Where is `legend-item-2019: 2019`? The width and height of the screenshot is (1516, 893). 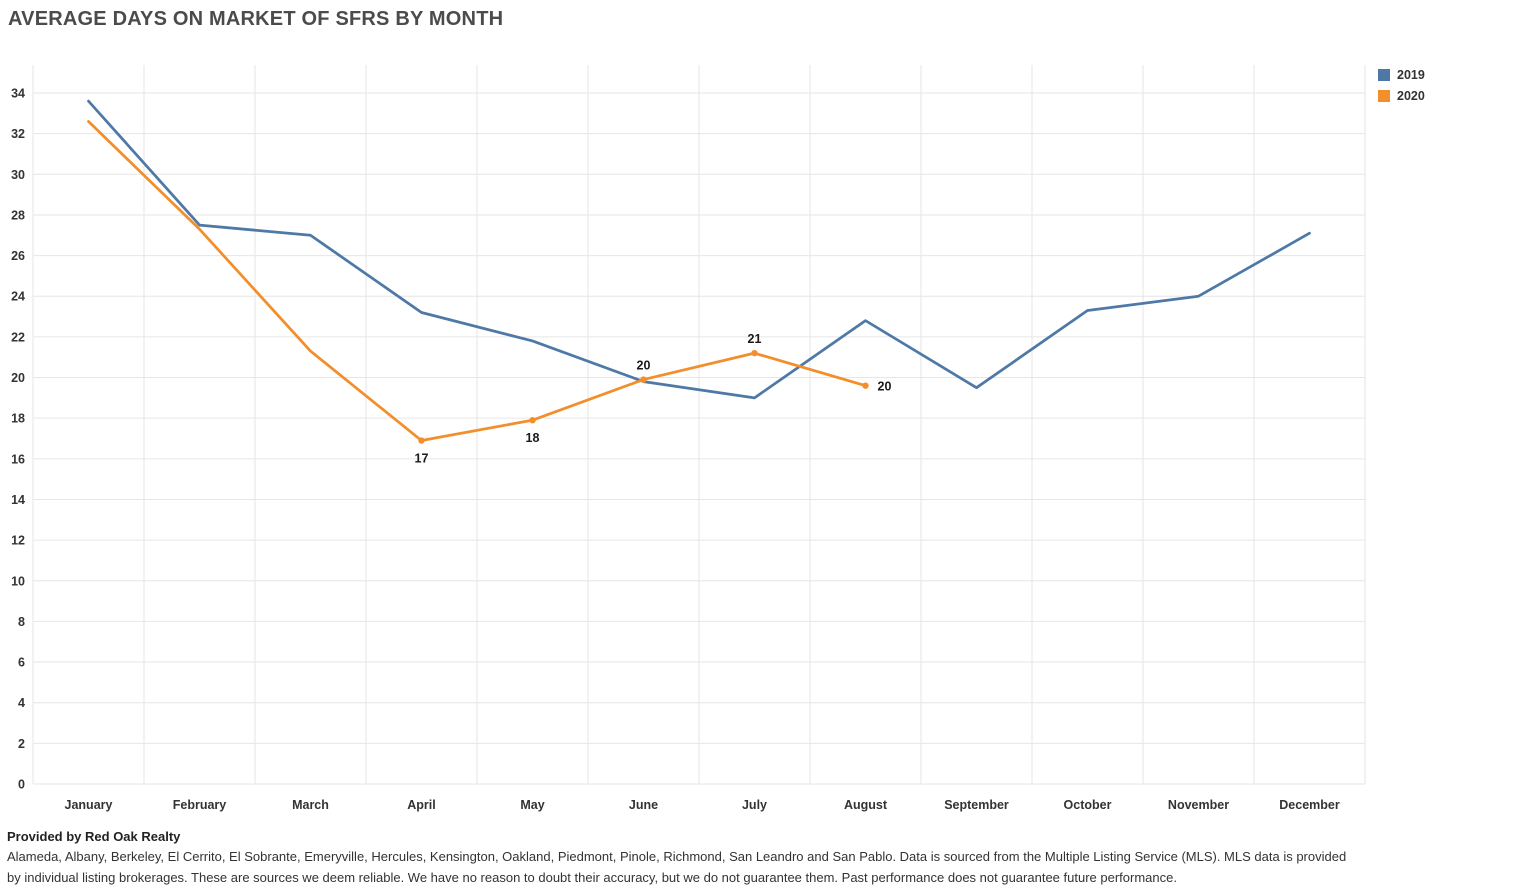
legend-item-2019: 2019 is located at coordinates (1401, 75).